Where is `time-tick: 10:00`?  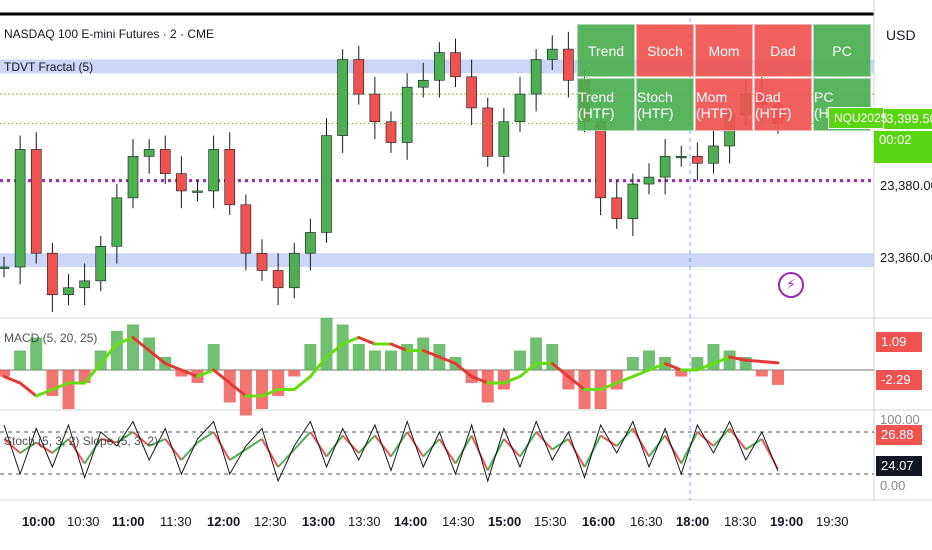 time-tick: 10:00 is located at coordinates (39, 521).